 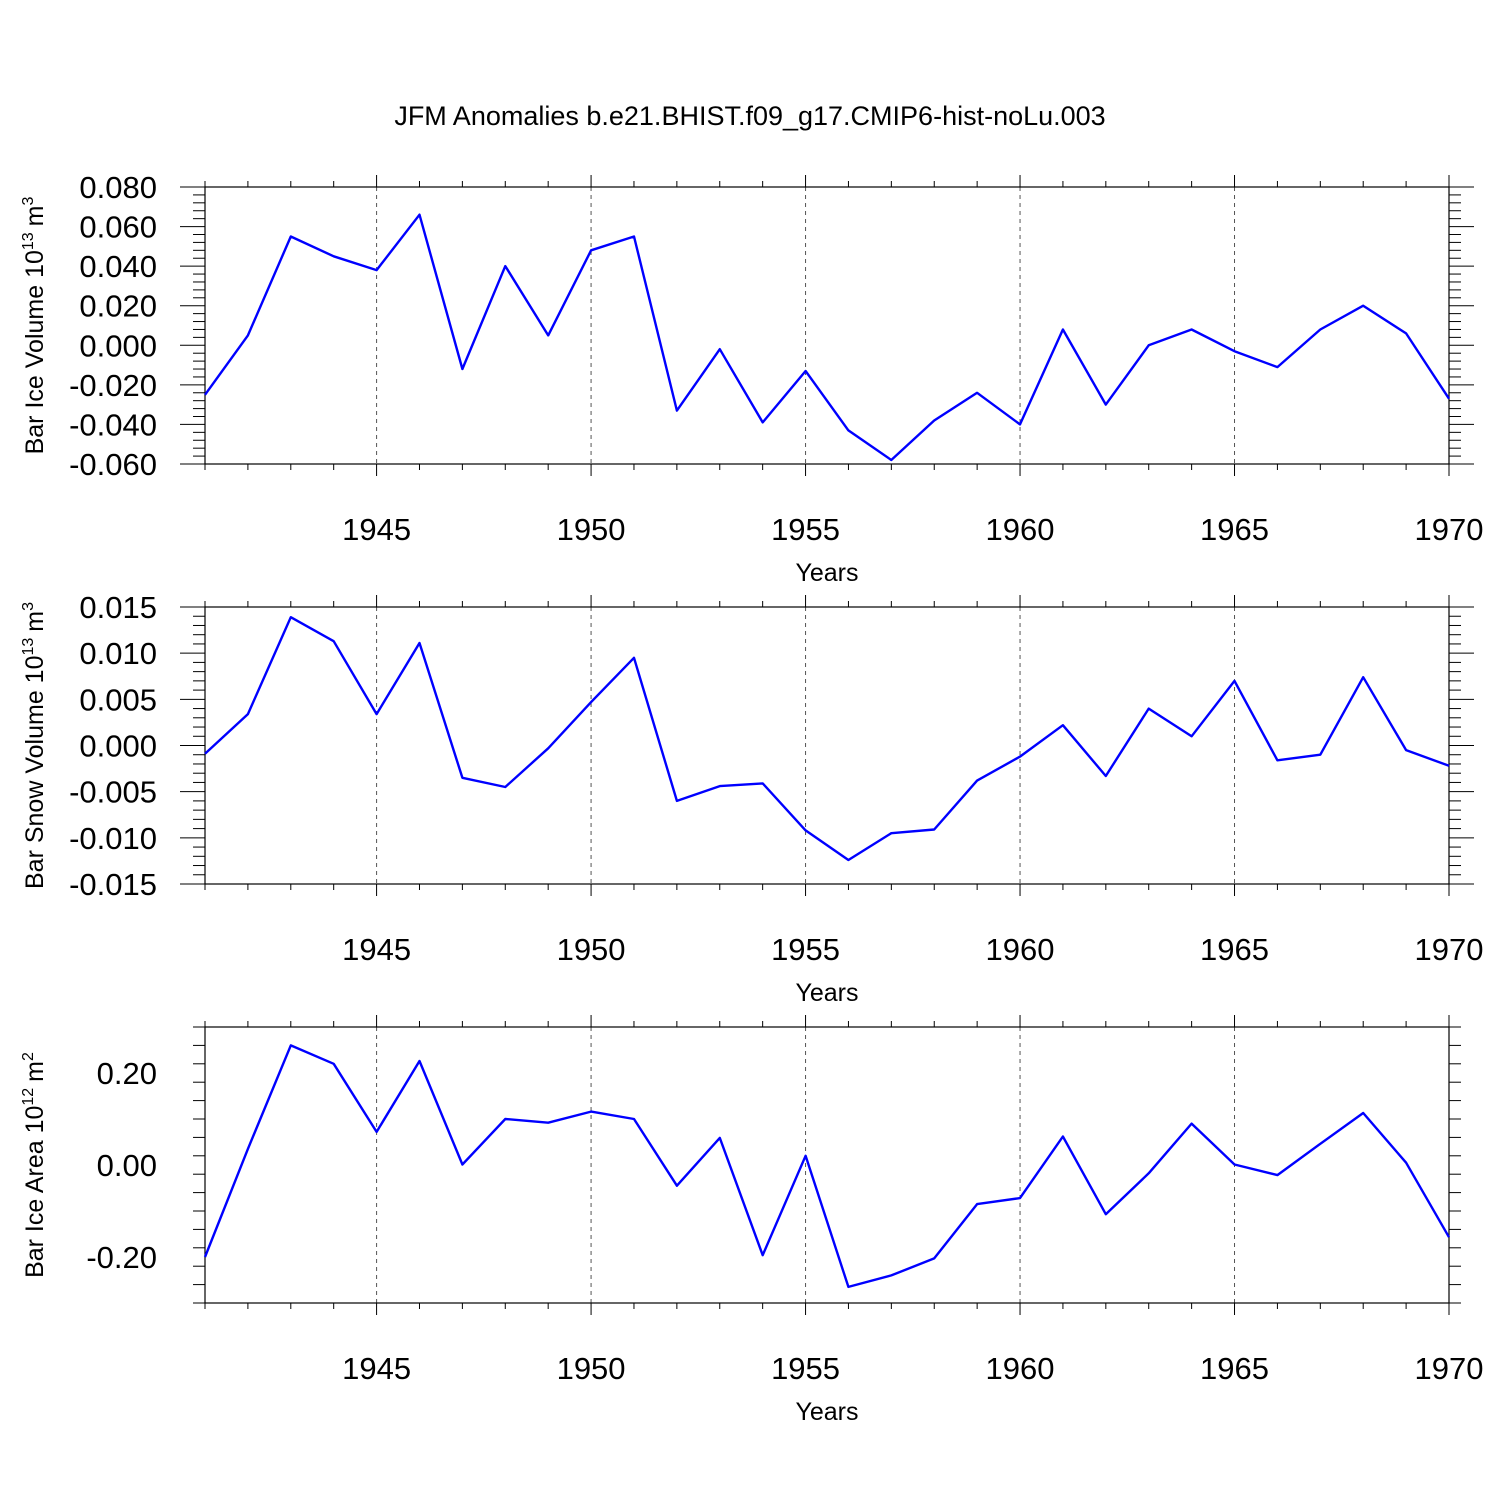 I want to click on y-tick-label: -0.015, so click(x=113, y=884).